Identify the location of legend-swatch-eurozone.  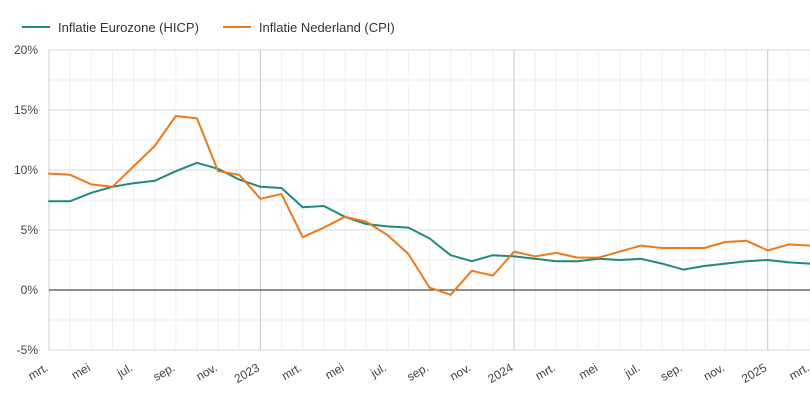
(36, 27).